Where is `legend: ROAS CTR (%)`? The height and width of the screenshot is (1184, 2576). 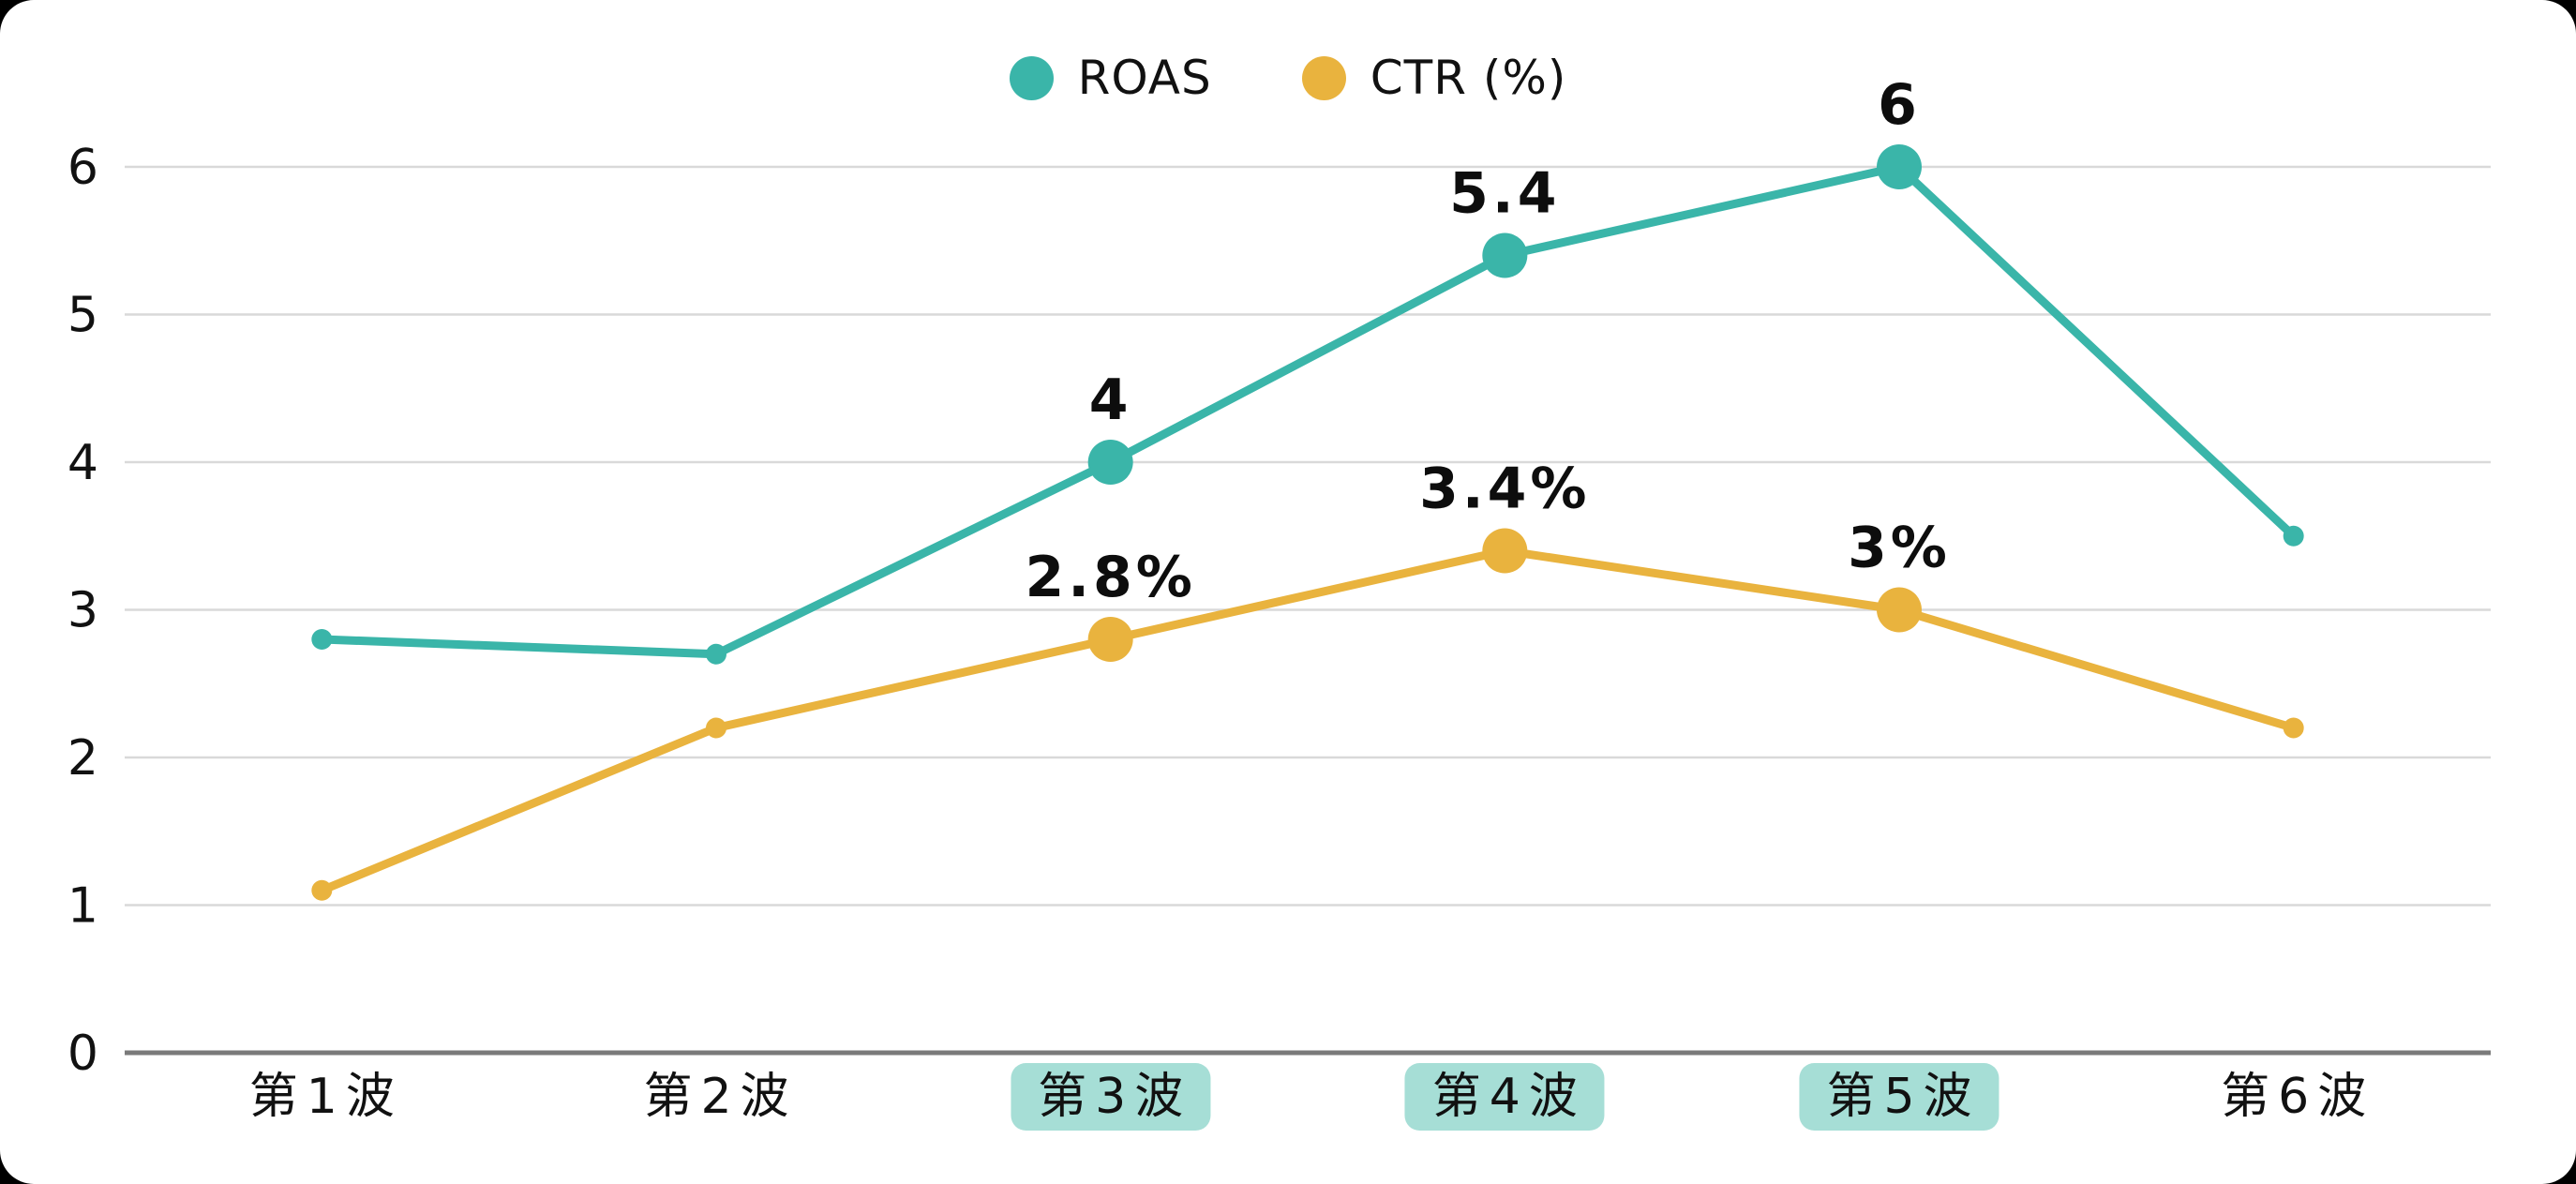
legend: ROAS CTR (%) is located at coordinates (1288, 77).